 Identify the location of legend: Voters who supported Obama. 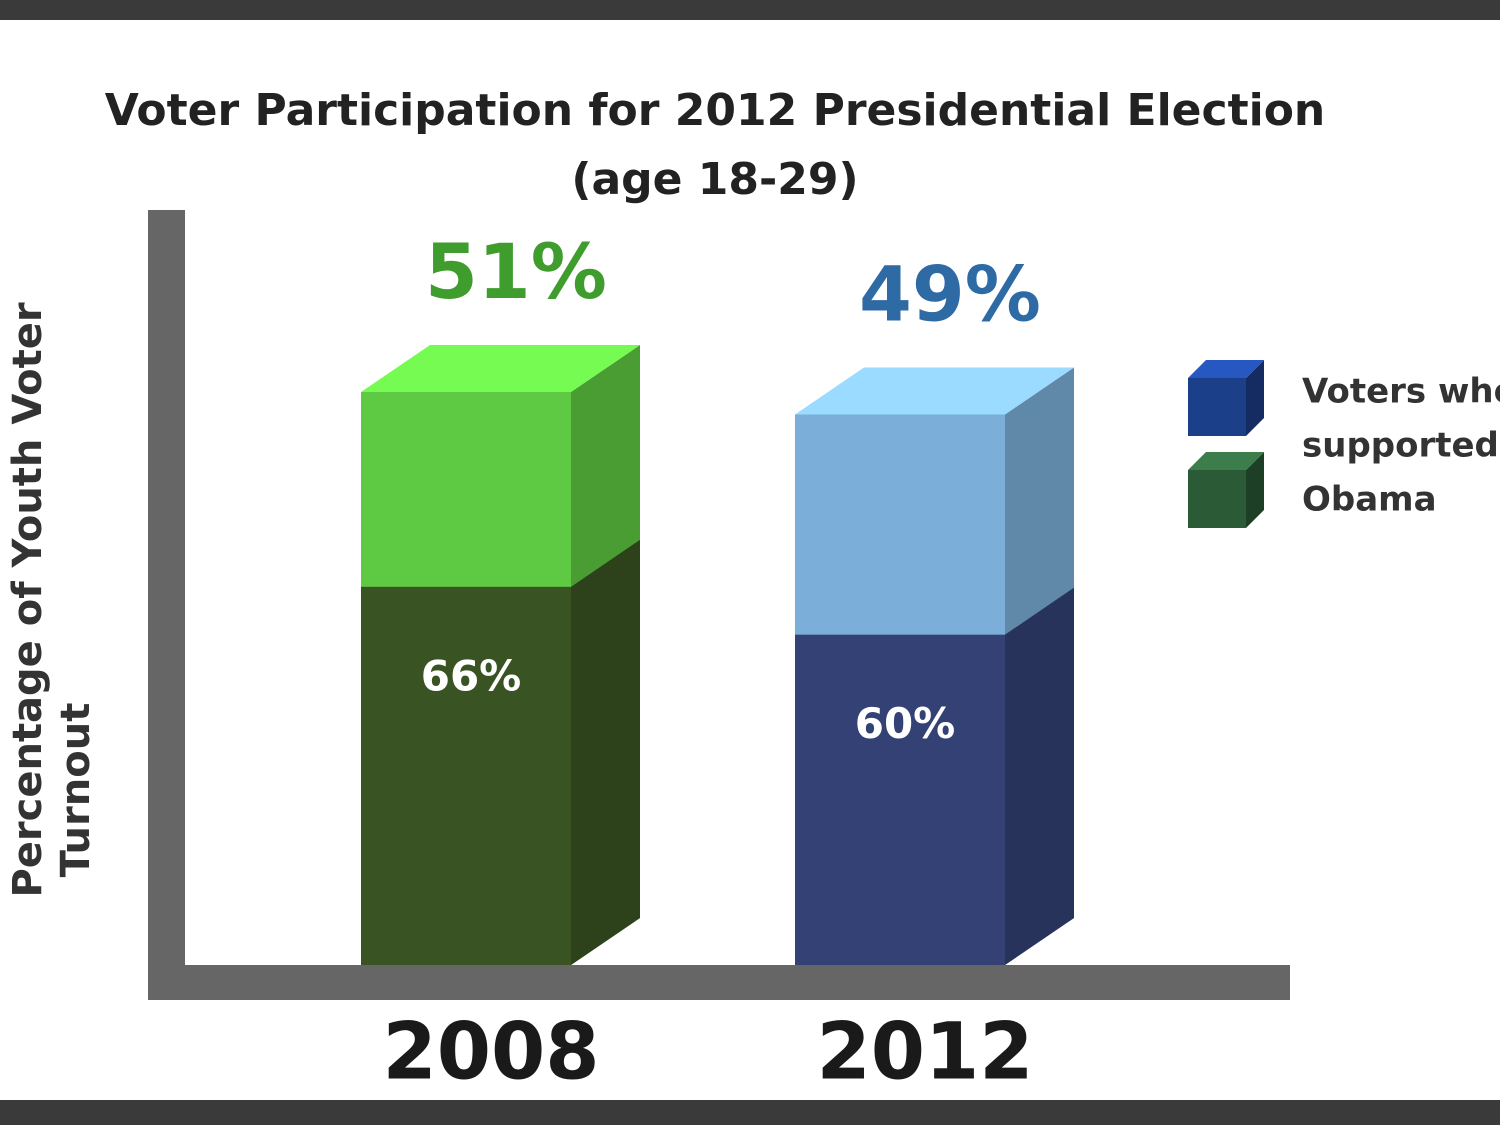
(1344, 444).